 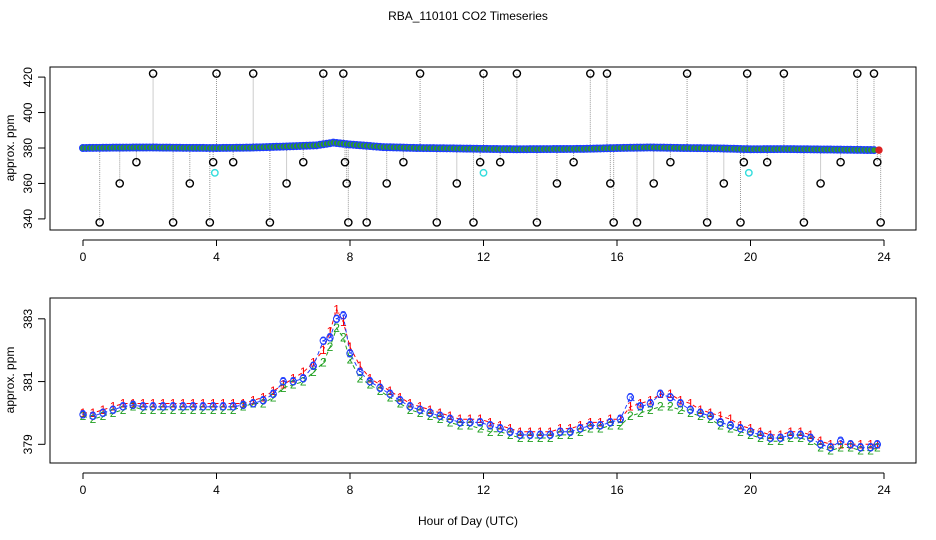 What do you see at coordinates (485, 251) in the screenshot?
I see `top-x-axis: 0 4 8 12 16 20 24` at bounding box center [485, 251].